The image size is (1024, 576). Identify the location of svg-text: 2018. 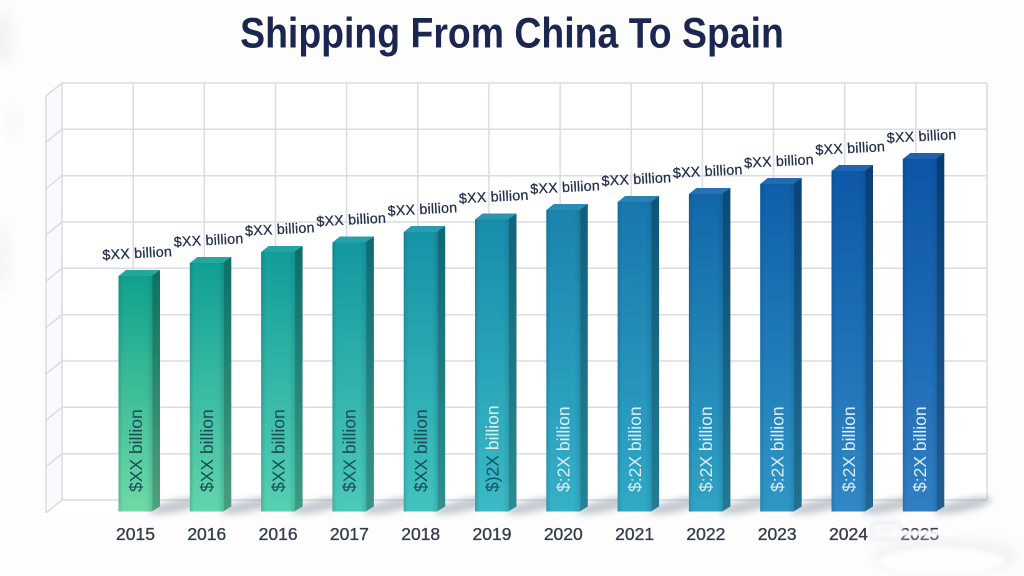
(420, 534).